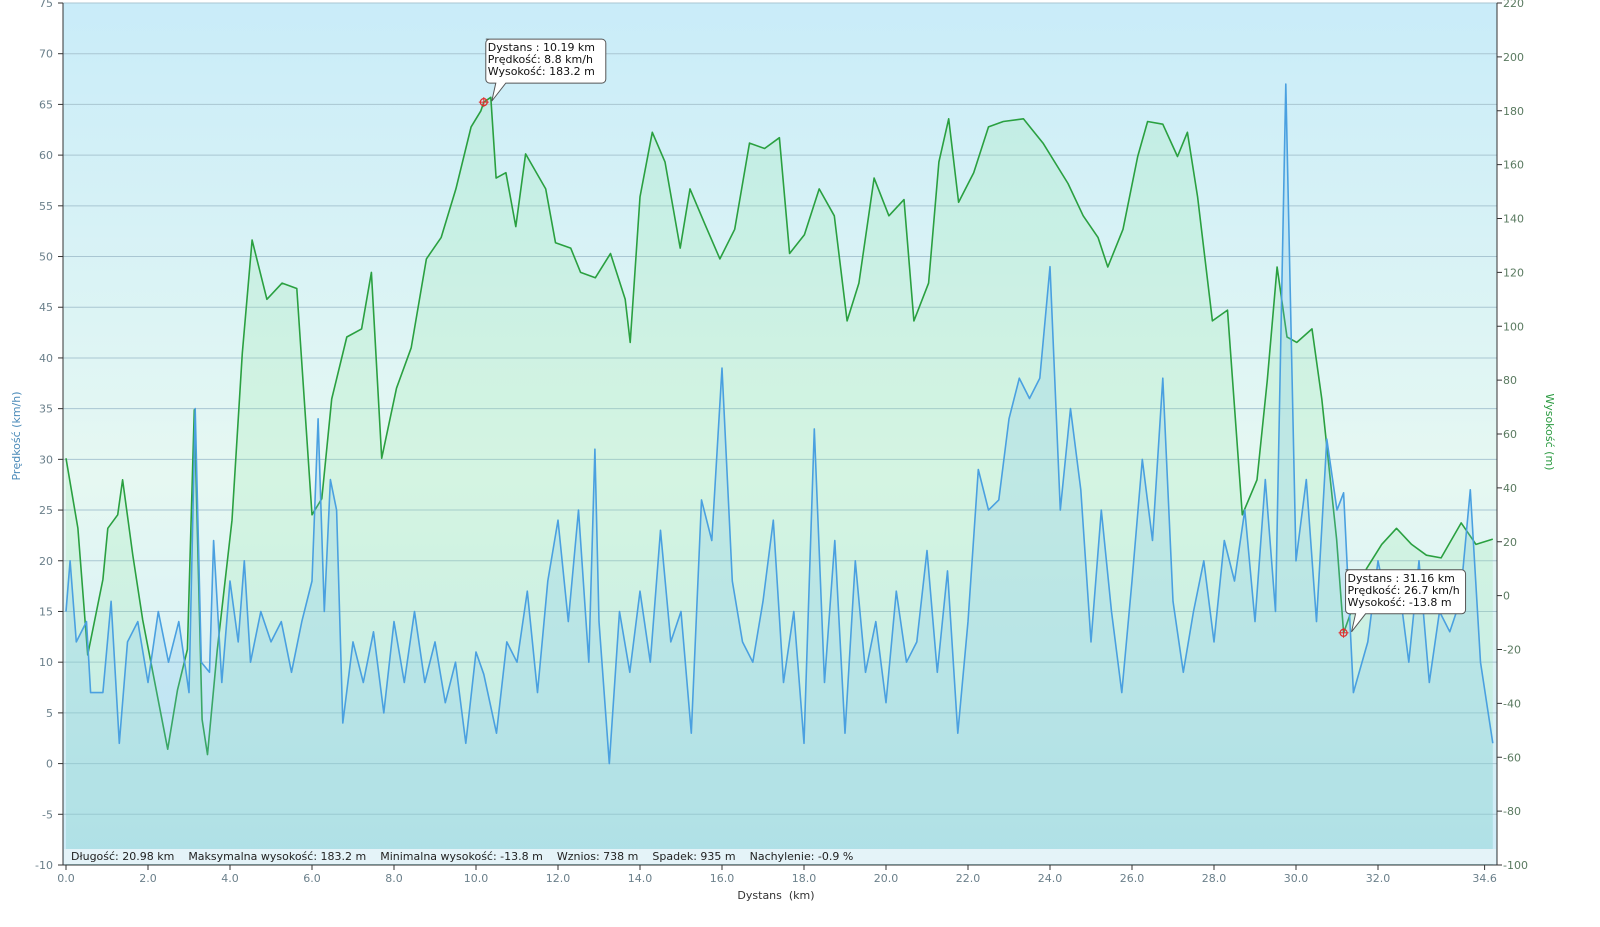 This screenshot has height=927, width=1600. Describe the element at coordinates (46, 409) in the screenshot. I see `left-tick-label: 35` at that location.